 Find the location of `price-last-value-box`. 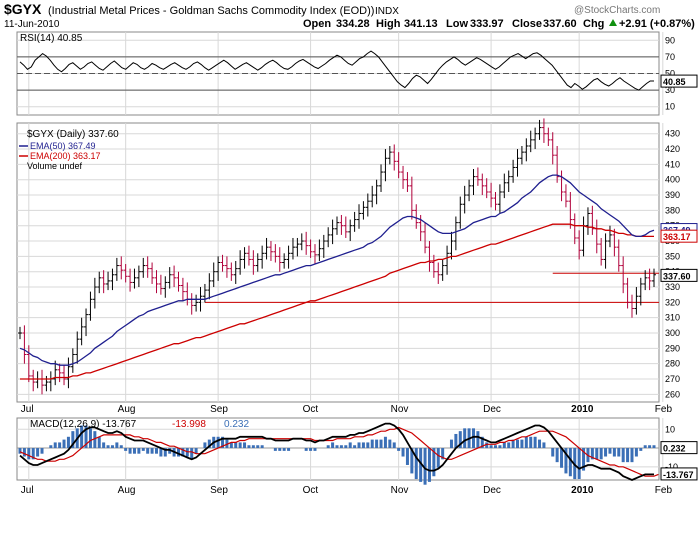

price-last-value-box is located at coordinates (679, 275).